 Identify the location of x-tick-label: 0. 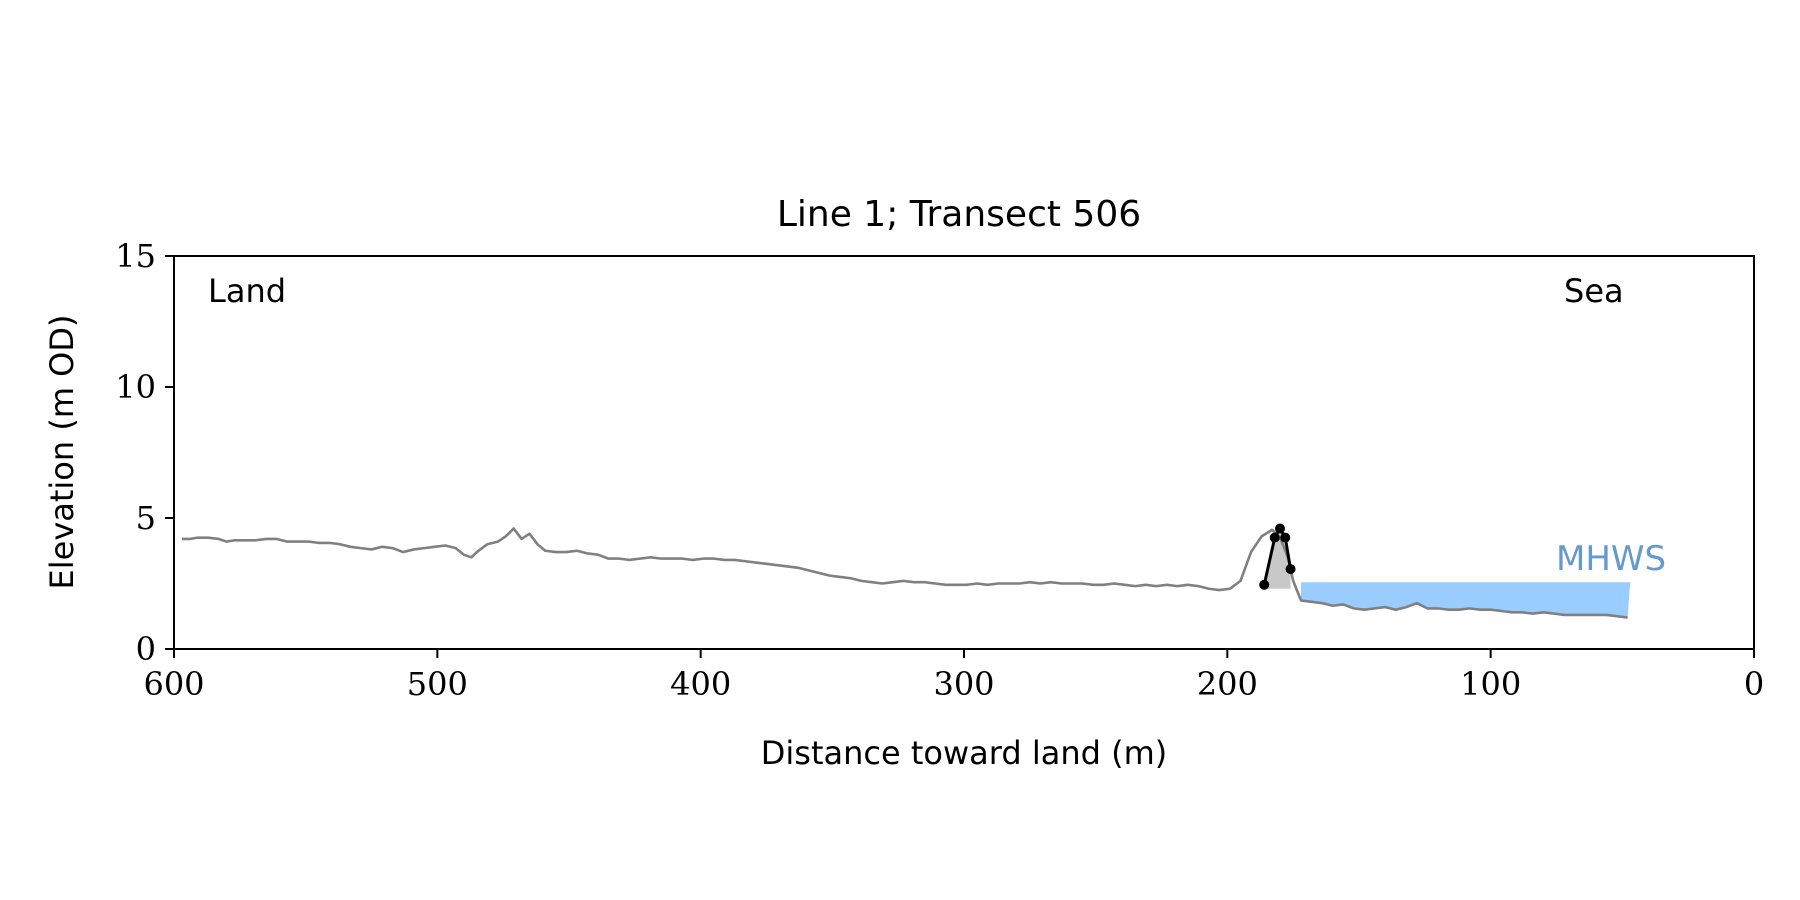
(1754, 684).